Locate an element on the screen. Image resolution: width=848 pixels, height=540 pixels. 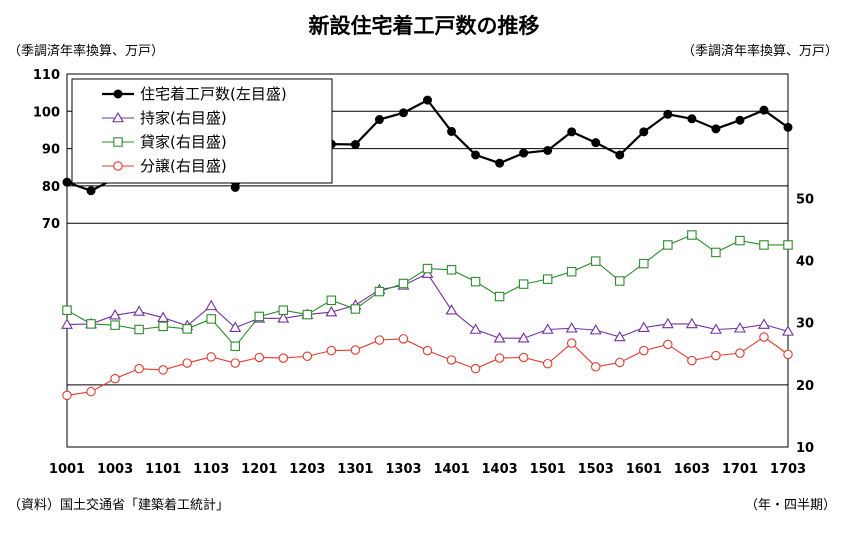
series-line-sale is located at coordinates (427, 366).